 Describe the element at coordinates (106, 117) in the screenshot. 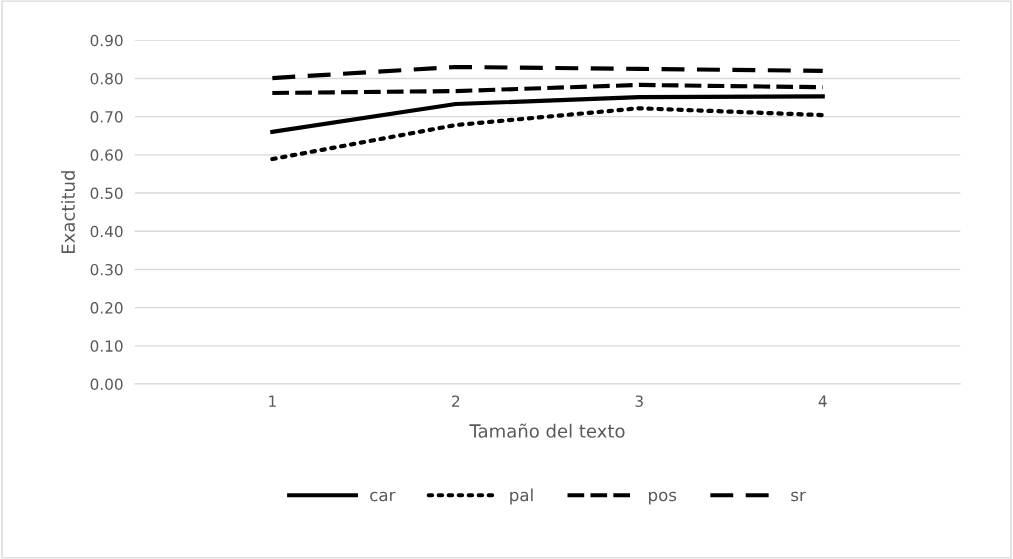

I see `y-tick-label: 0.70` at that location.